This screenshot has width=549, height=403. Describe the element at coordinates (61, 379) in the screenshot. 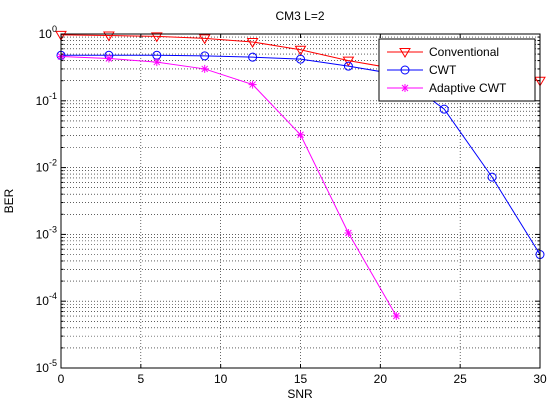

I see `x-tick-label: 0` at that location.